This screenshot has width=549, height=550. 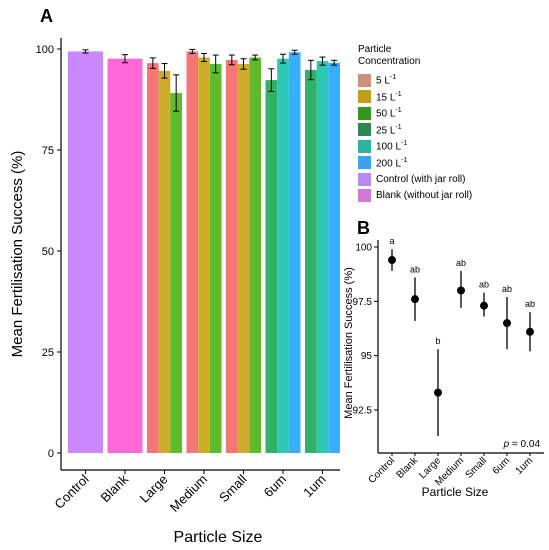 I want to click on panel-b-group-letter: a, so click(x=391, y=241).